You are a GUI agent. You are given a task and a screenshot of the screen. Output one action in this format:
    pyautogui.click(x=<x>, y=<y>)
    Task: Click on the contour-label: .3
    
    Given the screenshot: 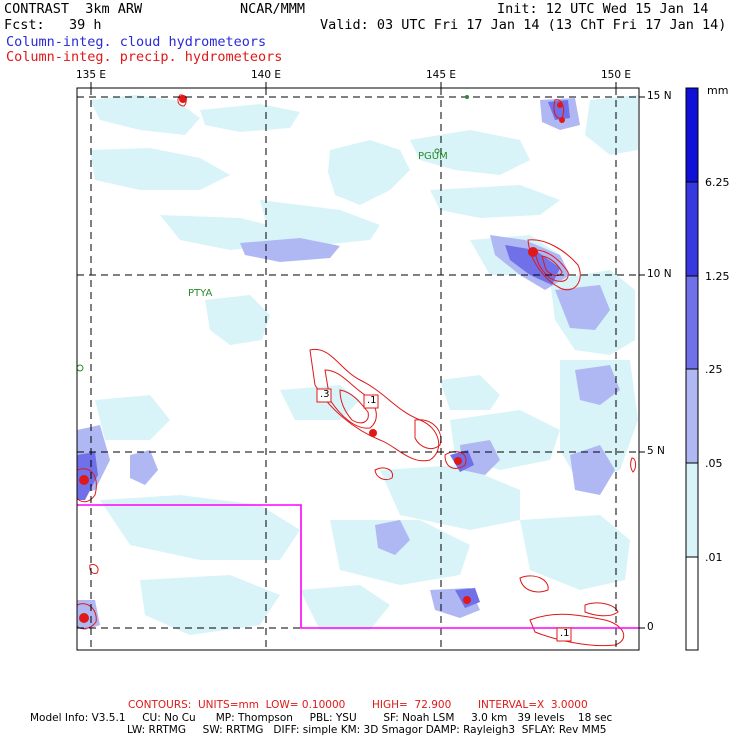 What is the action you would take?
    pyautogui.click(x=325, y=394)
    